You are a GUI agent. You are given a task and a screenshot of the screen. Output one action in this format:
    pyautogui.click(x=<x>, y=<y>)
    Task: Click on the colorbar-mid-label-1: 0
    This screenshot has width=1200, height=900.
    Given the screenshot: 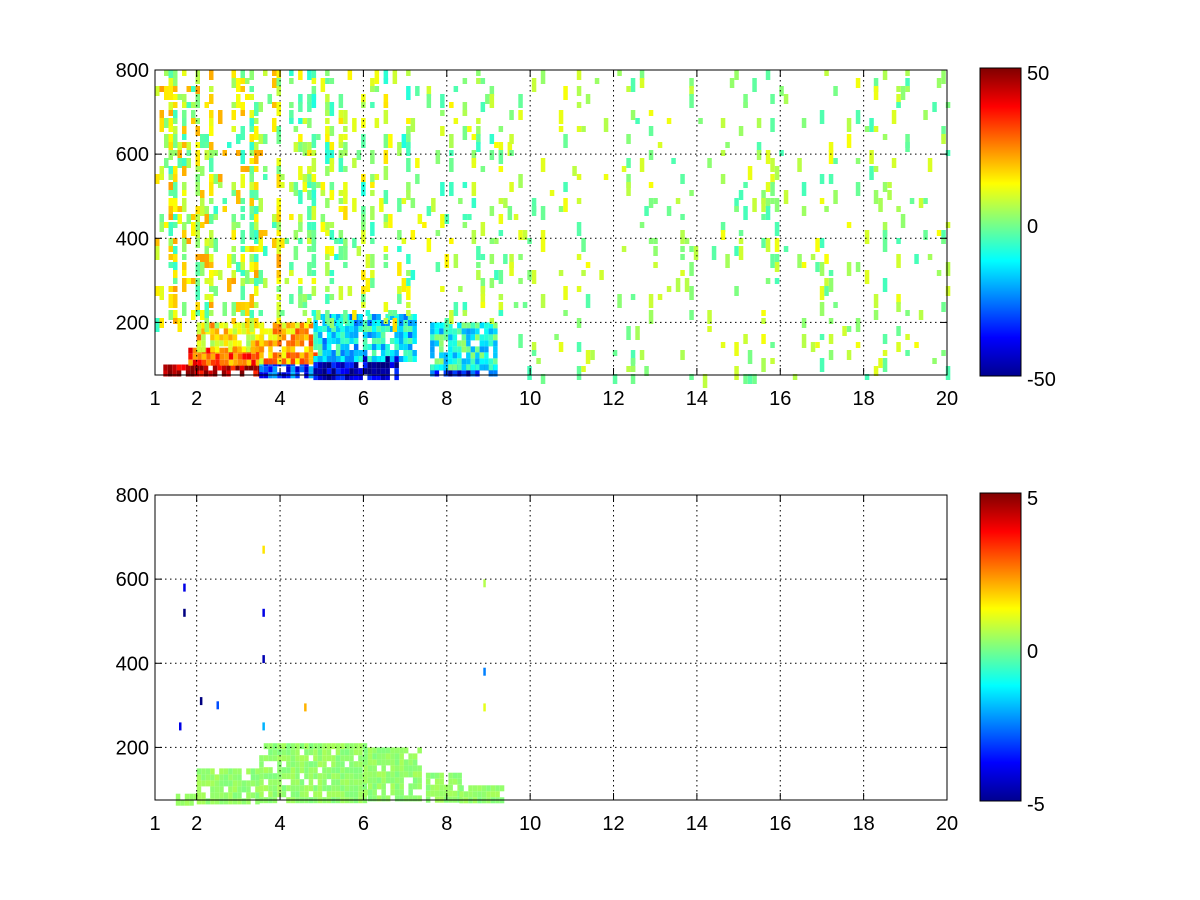 What is the action you would take?
    pyautogui.click(x=1032, y=227)
    